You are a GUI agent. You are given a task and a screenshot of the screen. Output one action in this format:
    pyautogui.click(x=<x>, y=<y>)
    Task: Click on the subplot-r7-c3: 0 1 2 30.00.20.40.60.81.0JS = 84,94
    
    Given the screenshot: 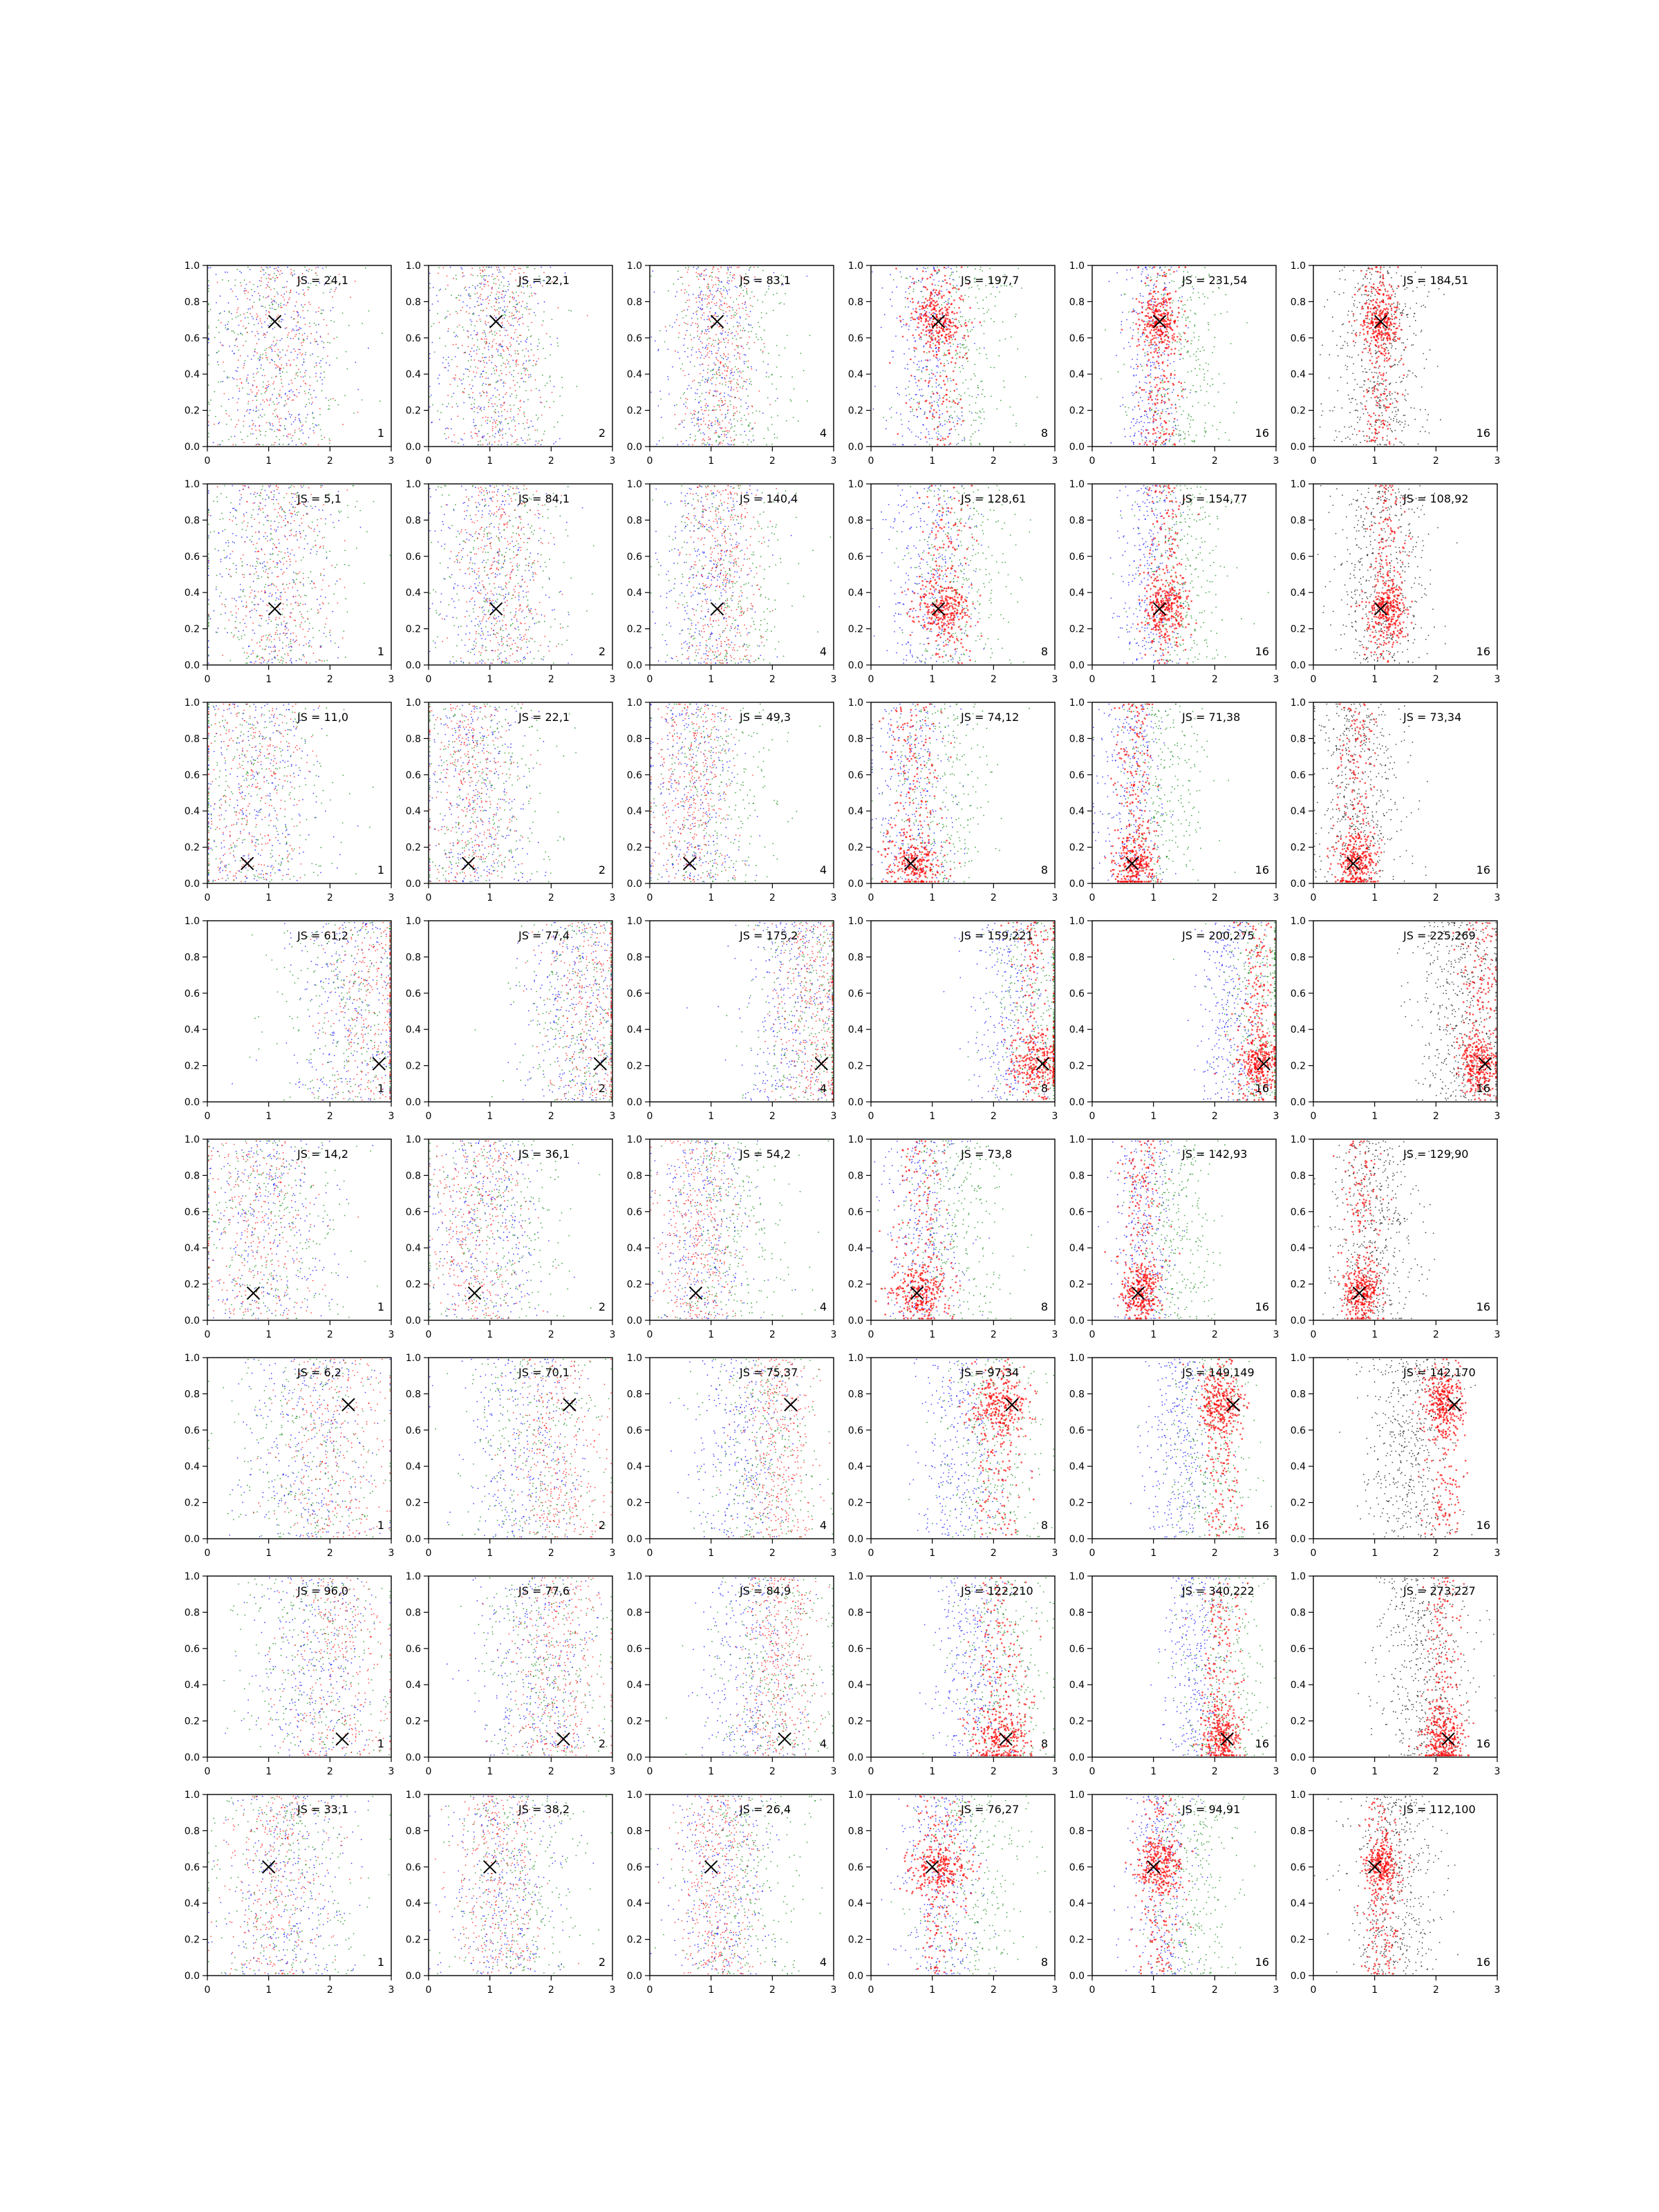 What is the action you would take?
    pyautogui.click(x=732, y=1674)
    